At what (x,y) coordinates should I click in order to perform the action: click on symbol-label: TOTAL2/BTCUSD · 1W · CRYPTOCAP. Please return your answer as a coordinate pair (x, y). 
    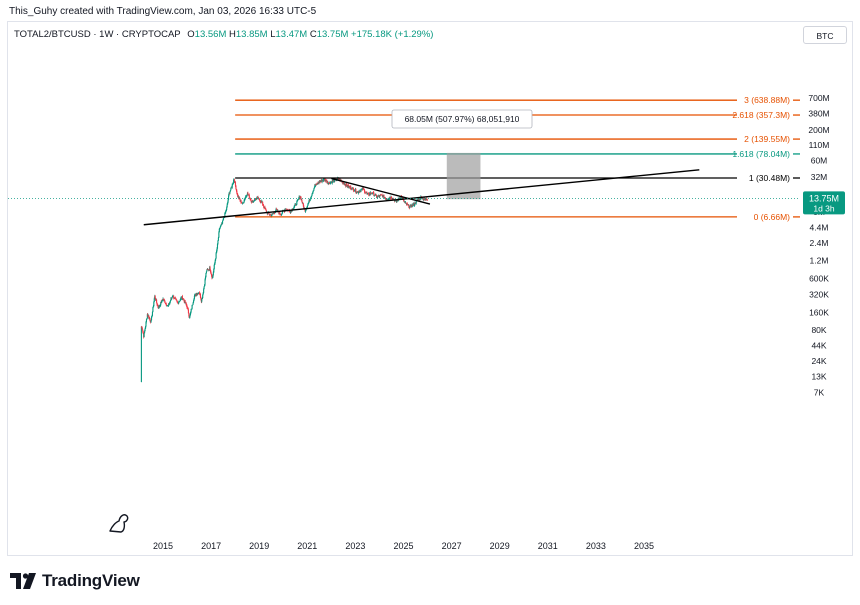
    Looking at the image, I should click on (97, 34).